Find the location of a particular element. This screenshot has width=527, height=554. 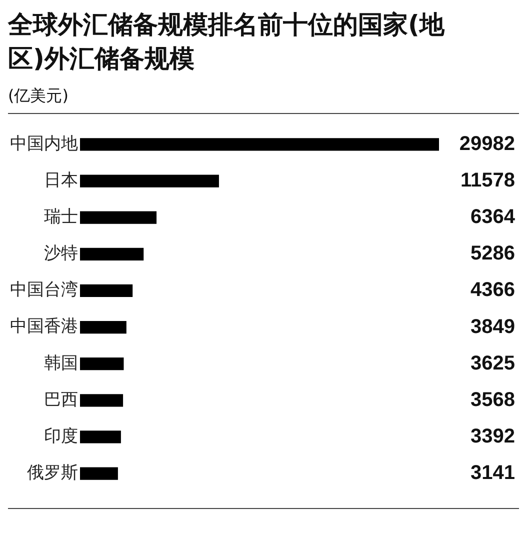

chart-title: 全球外汇储备规模排名前十位的国家(地区)外汇储备规模 is located at coordinates (227, 42).